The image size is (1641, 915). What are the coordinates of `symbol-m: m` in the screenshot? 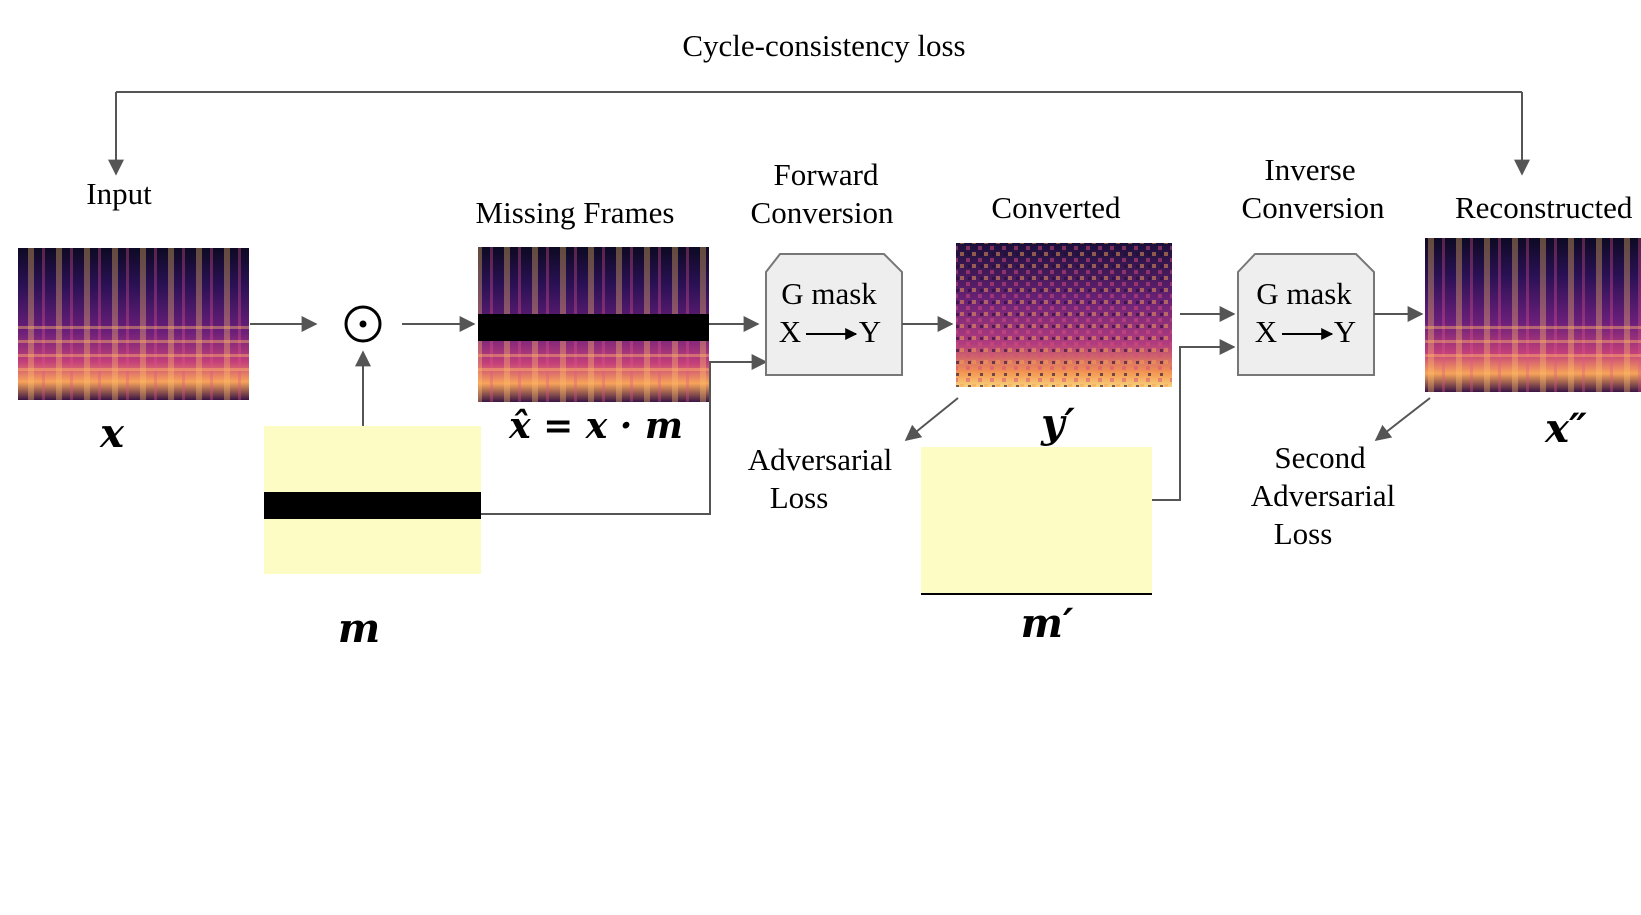 It's located at (359, 628).